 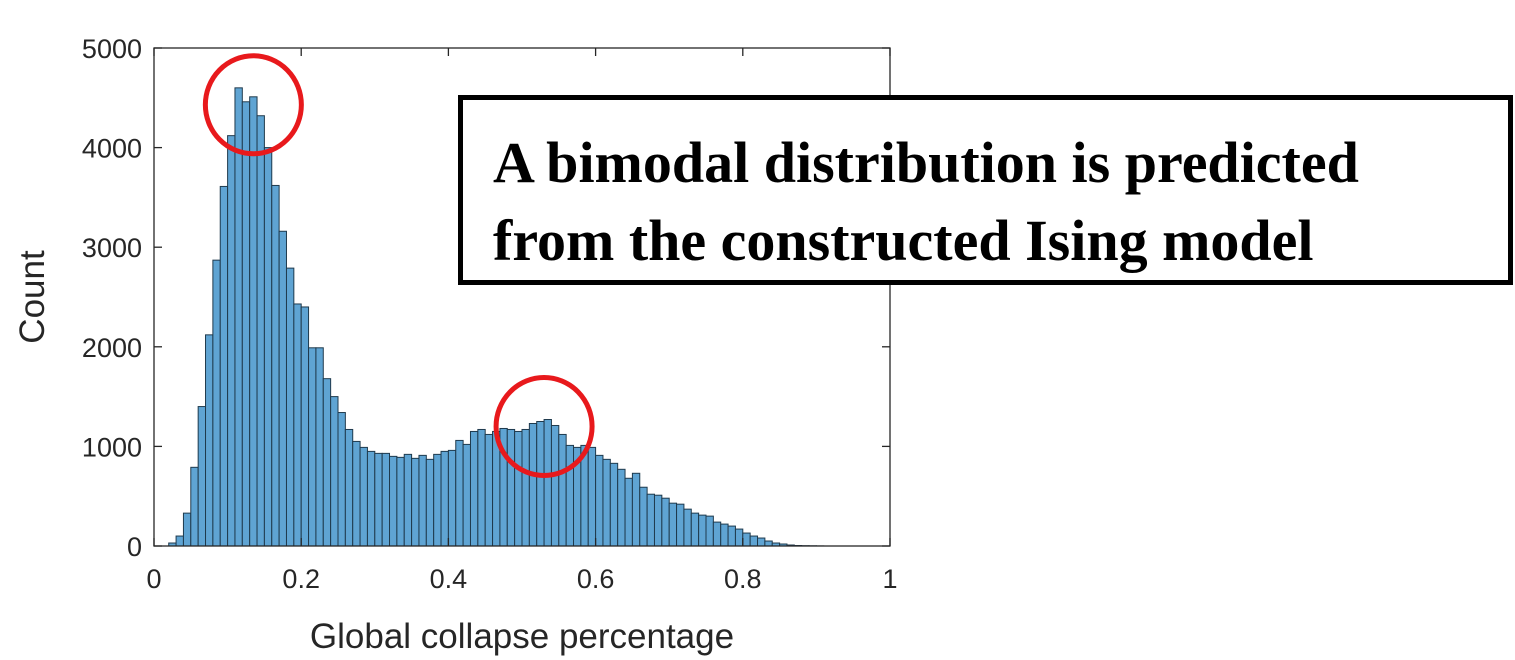 What do you see at coordinates (596, 579) in the screenshot?
I see `x-tick-label: 0.6` at bounding box center [596, 579].